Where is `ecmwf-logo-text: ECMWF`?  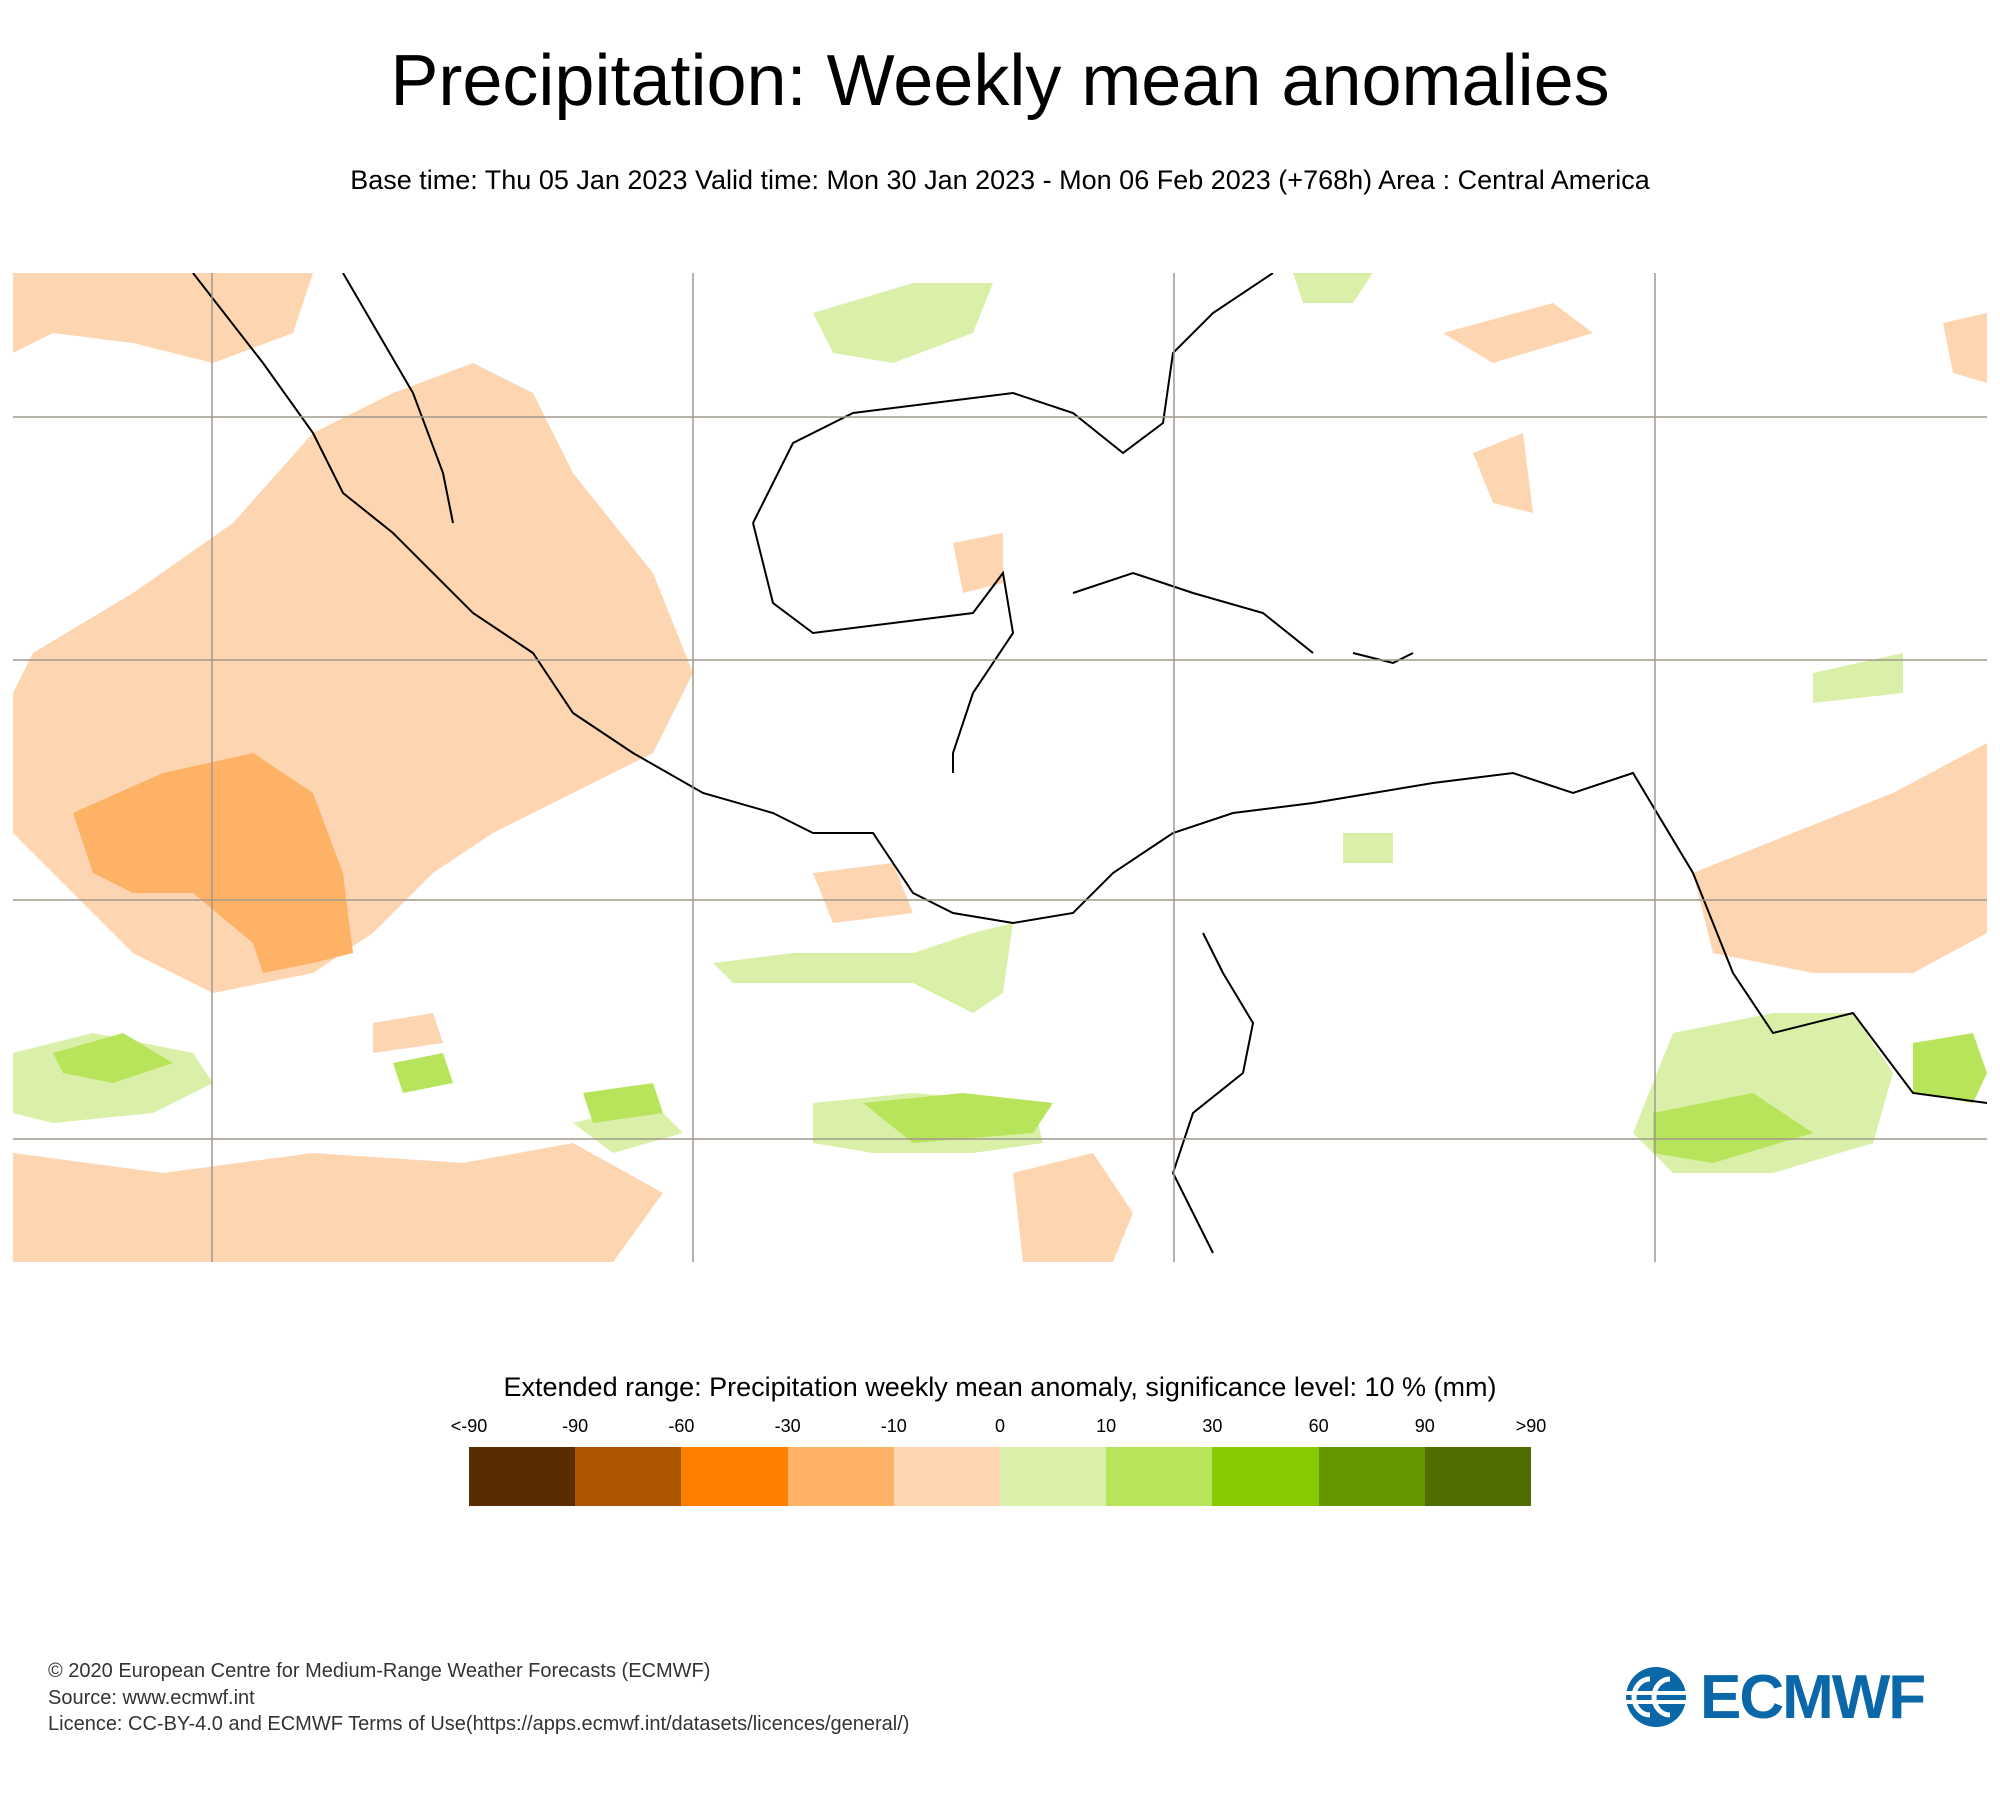
ecmwf-logo-text: ECMWF is located at coordinates (1813, 1697).